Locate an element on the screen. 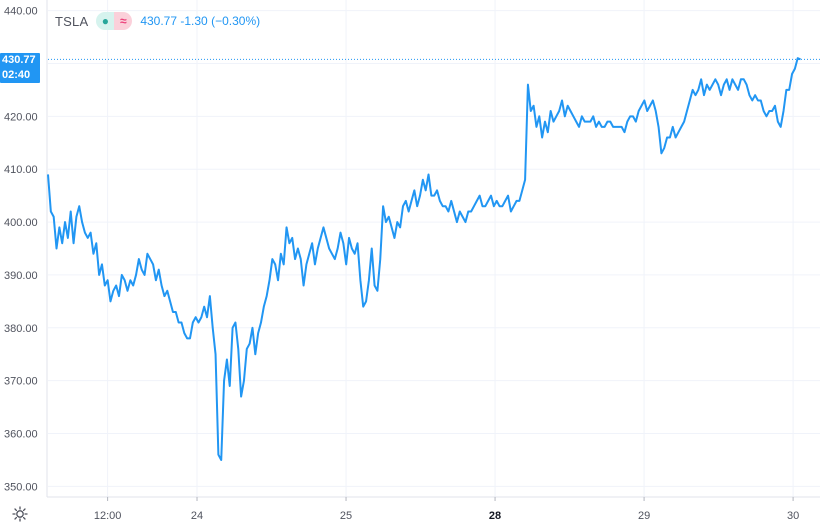 This screenshot has width=820, height=527. legend-values: 430.77 -1.30 (−0.30%) is located at coordinates (200, 21).